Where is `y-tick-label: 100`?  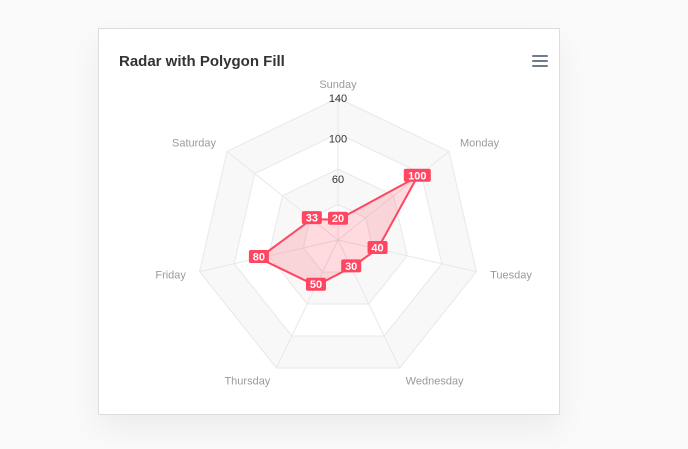 y-tick-label: 100 is located at coordinates (338, 140).